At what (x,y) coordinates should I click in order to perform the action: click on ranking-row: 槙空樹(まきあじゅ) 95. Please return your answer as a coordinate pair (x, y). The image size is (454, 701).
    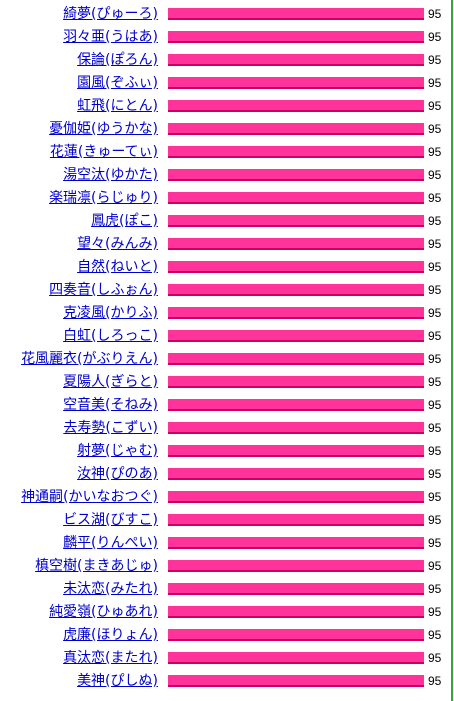
    Looking at the image, I should click on (225, 566).